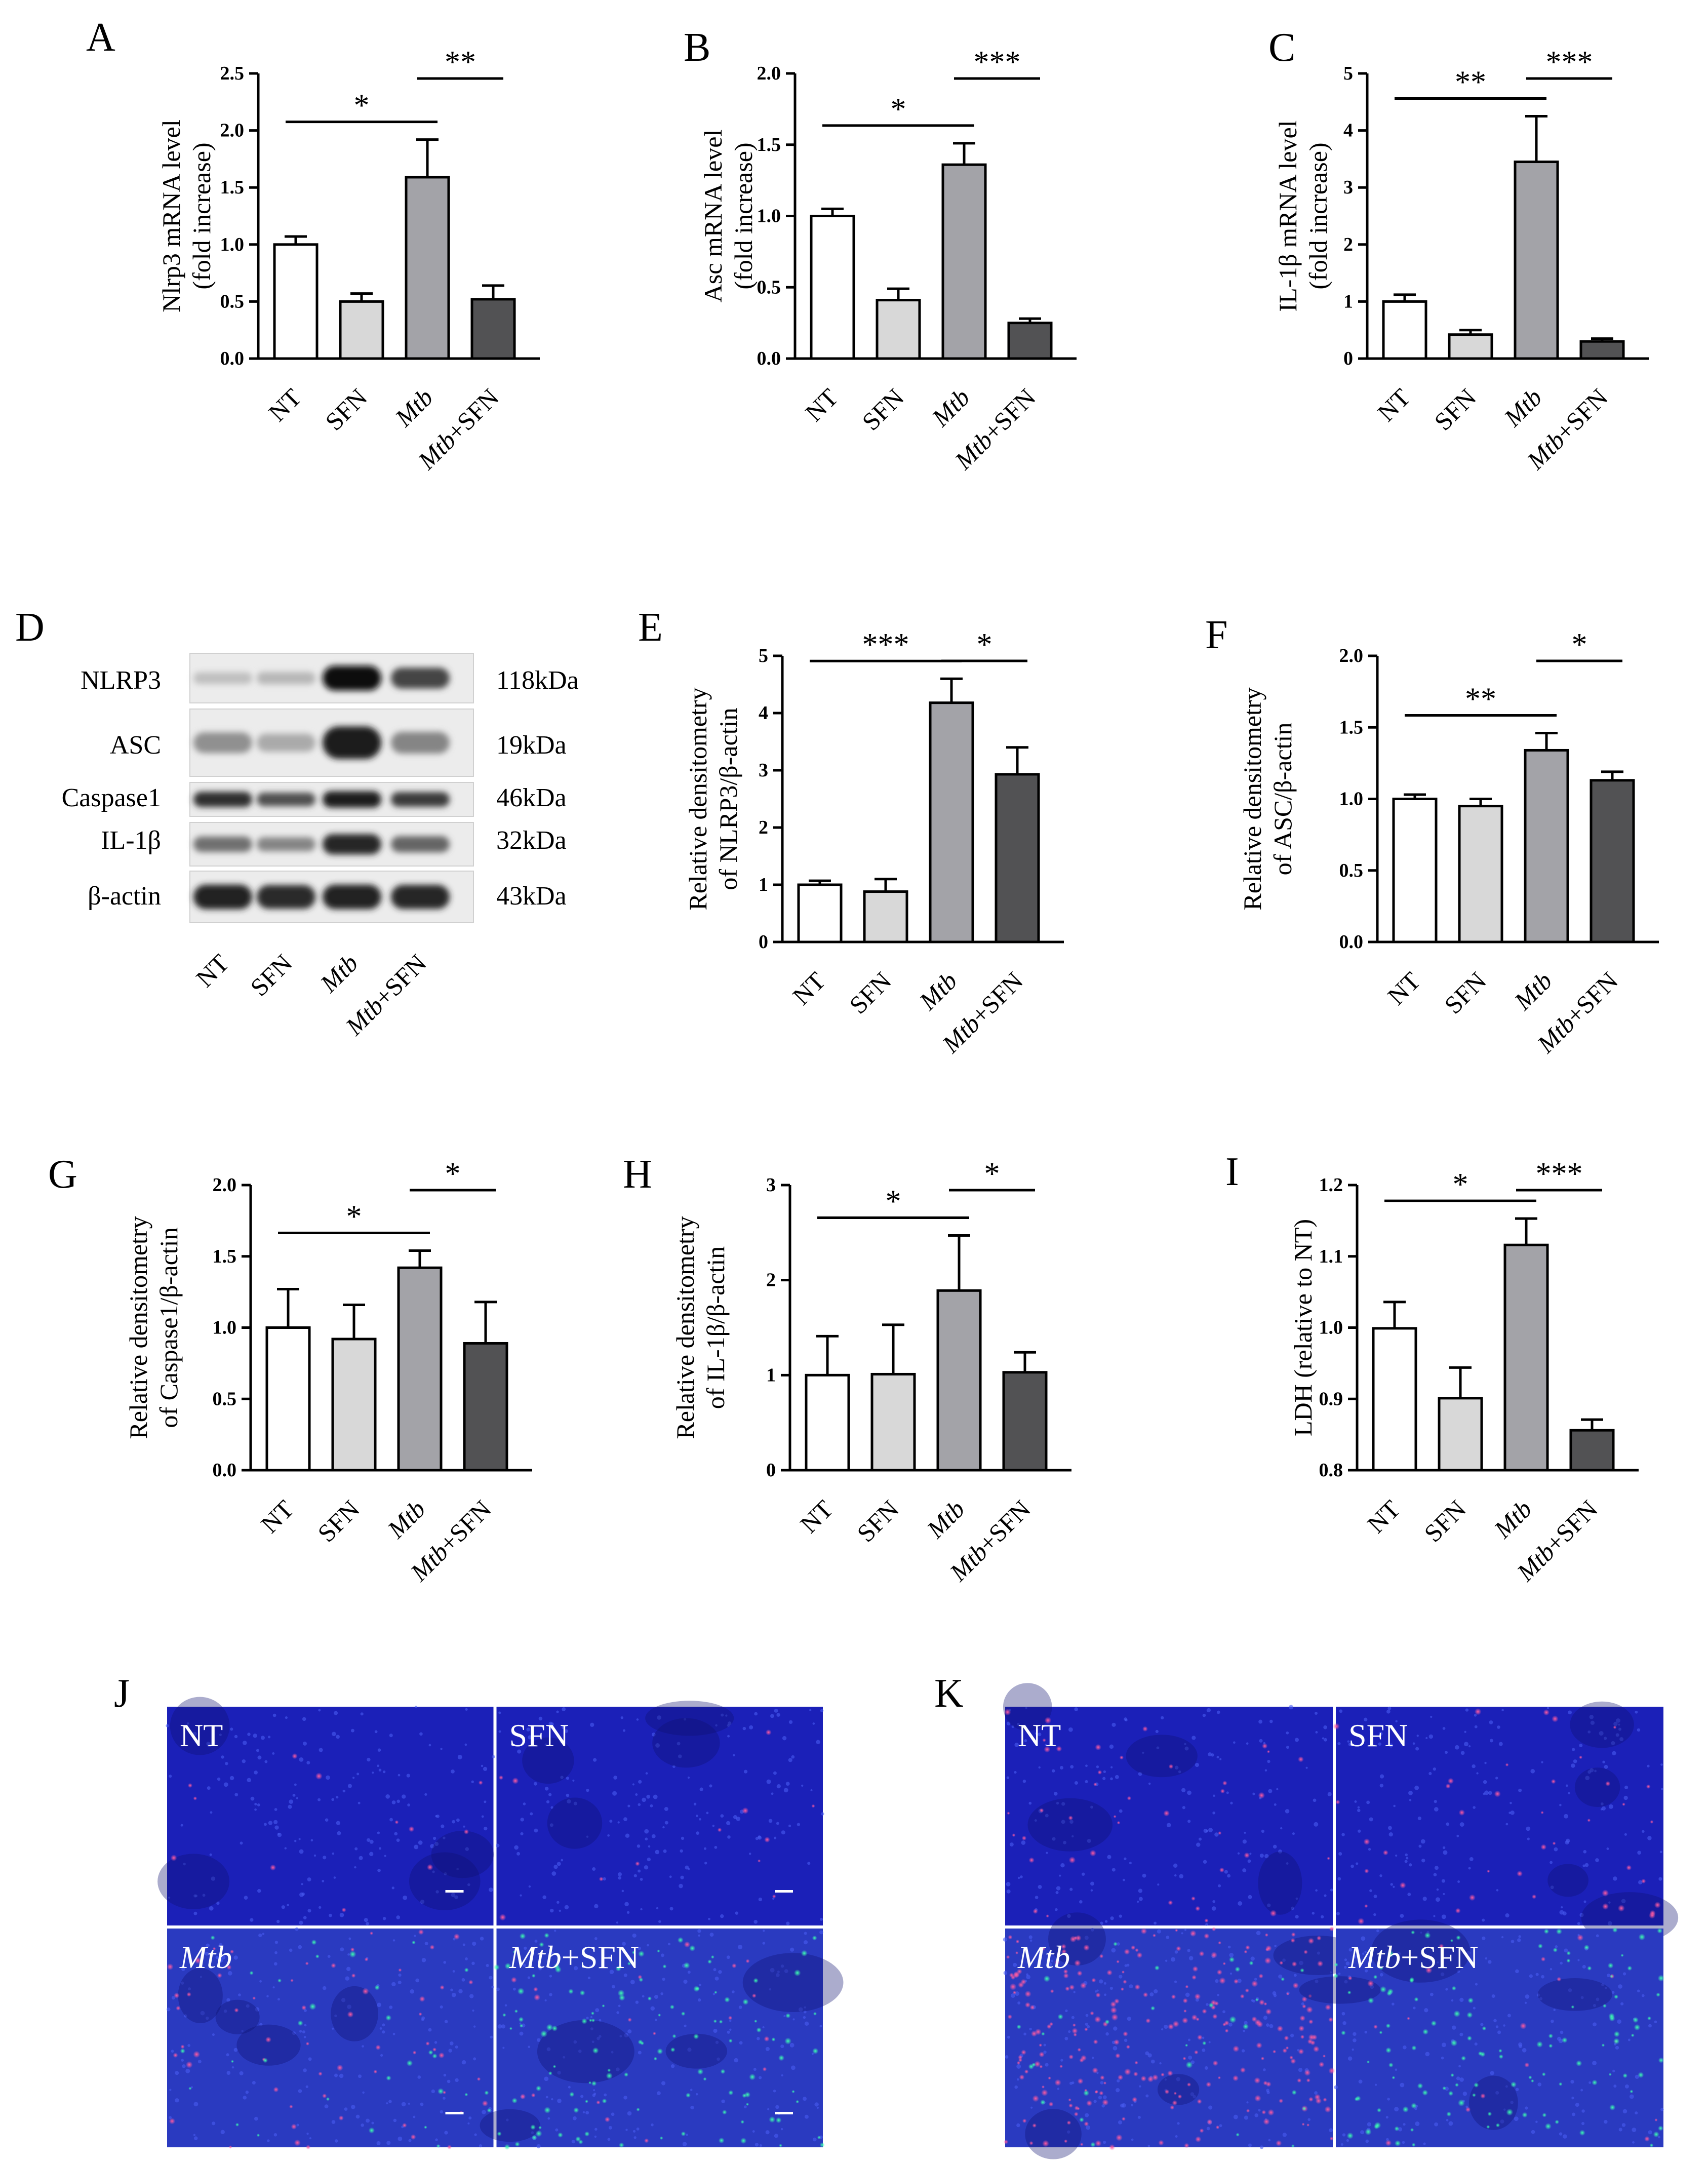  What do you see at coordinates (1352, 870) in the screenshot?
I see `y-tick-label: 0.5` at bounding box center [1352, 870].